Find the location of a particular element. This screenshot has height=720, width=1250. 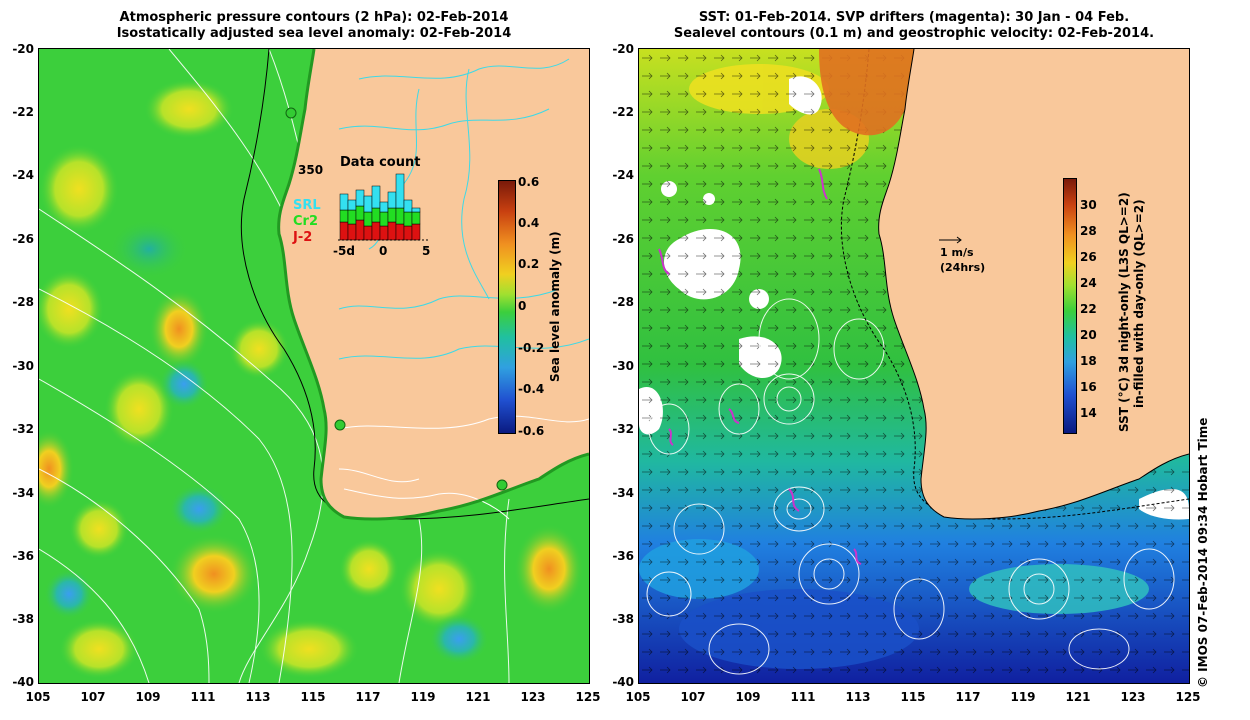

inset-ymax-label: 350 is located at coordinates (311, 170).